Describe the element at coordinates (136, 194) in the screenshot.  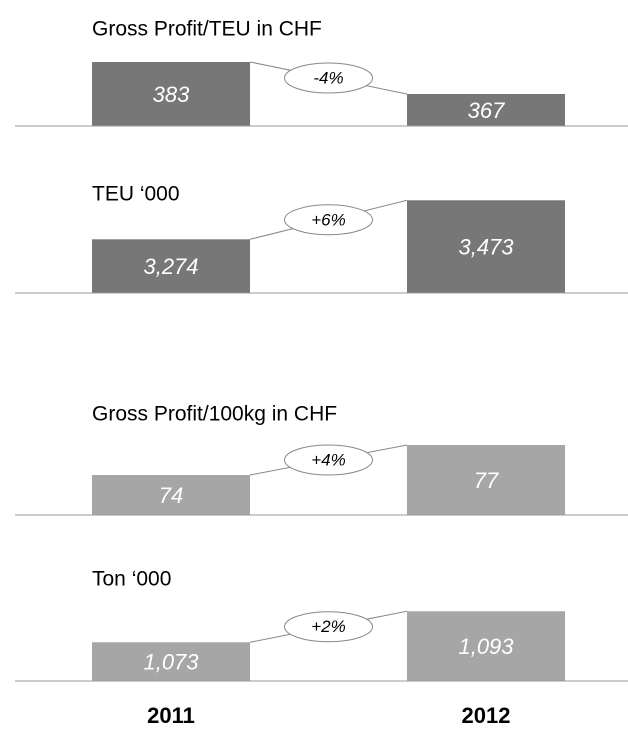
I see `chart-title: TEU ‘000` at that location.